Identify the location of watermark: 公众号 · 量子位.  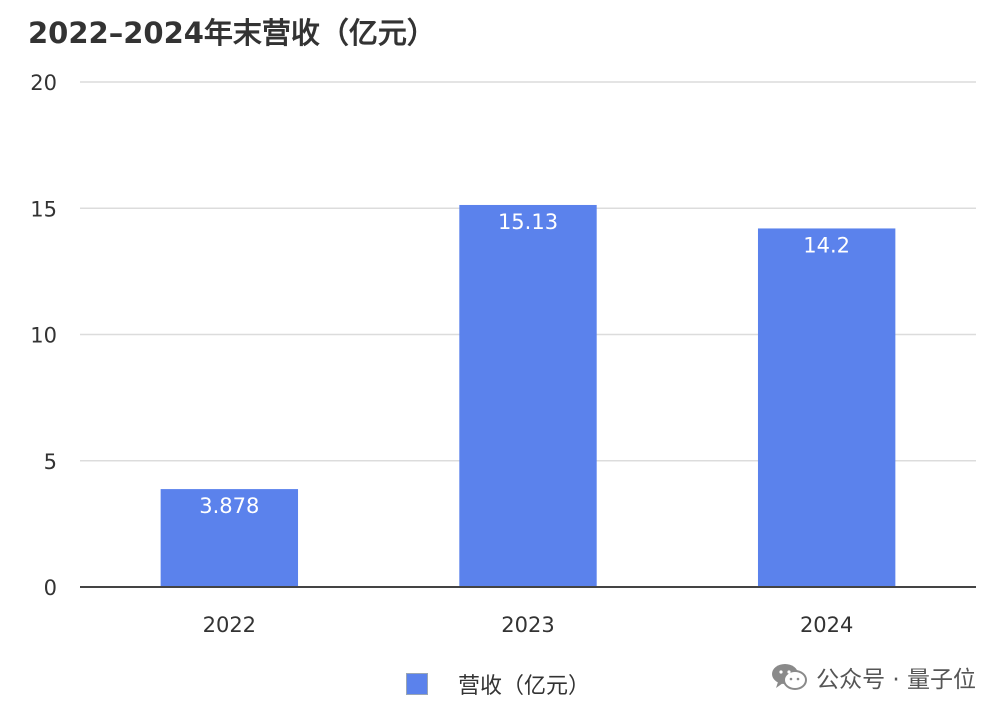
(873, 677).